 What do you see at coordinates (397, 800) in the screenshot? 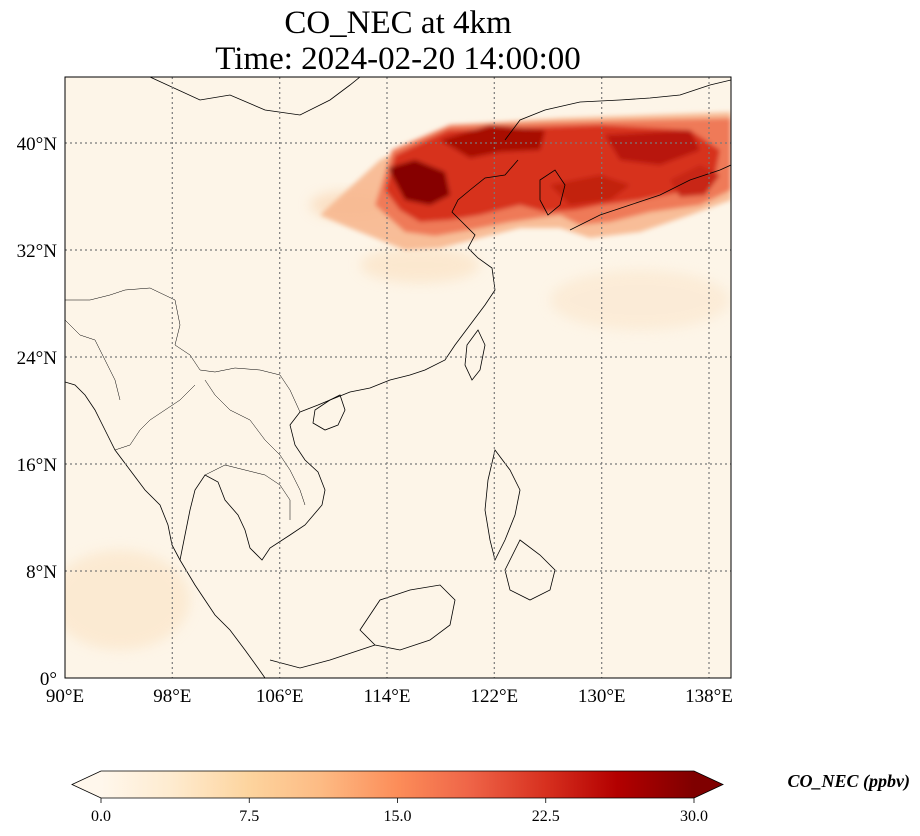
I see `colorbar-ticks` at bounding box center [397, 800].